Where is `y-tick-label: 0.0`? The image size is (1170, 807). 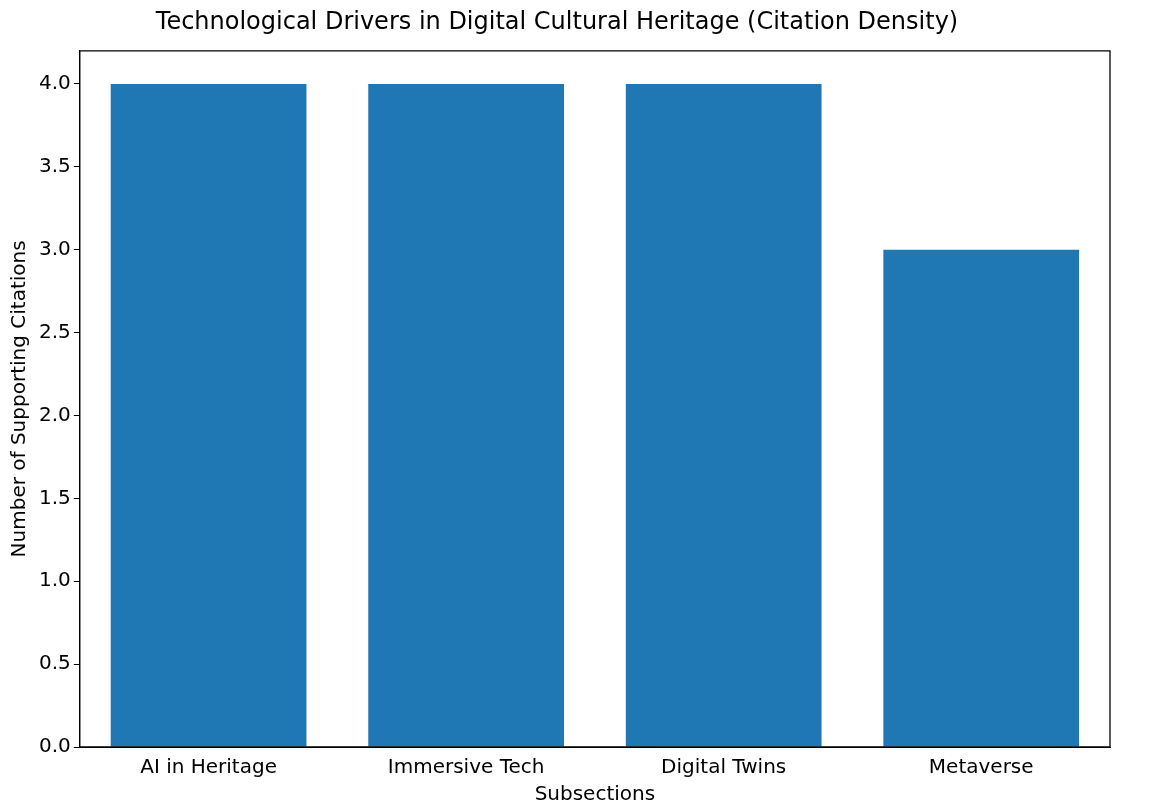
y-tick-label: 0.0 is located at coordinates (54, 745).